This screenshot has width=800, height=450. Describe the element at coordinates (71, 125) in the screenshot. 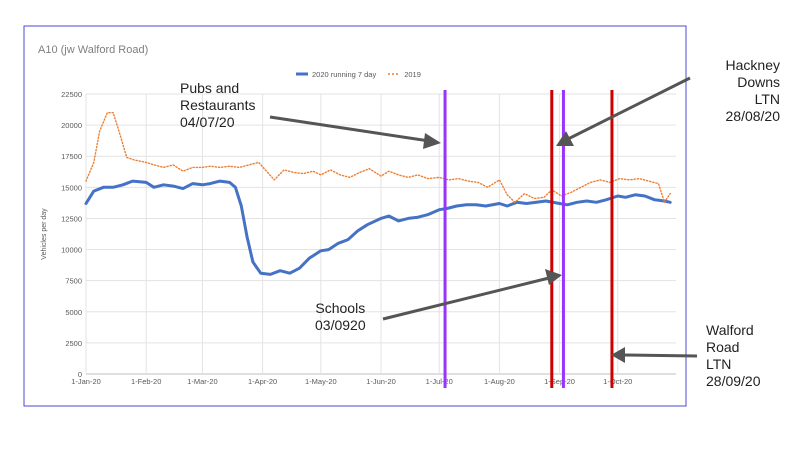

I see `y-tick-label: 20000` at that location.